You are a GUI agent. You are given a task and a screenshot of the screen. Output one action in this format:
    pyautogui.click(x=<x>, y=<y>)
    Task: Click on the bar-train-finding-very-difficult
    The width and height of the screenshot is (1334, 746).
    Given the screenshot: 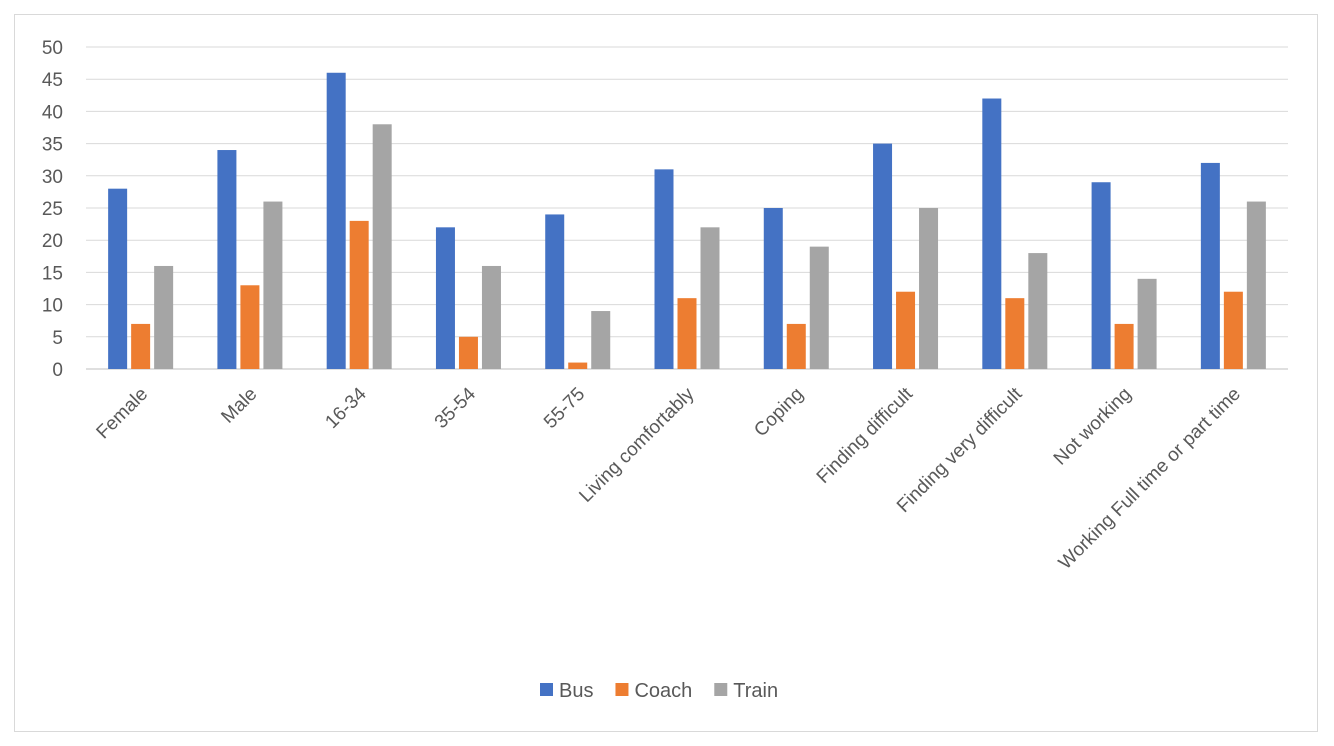 What is the action you would take?
    pyautogui.click(x=1038, y=311)
    